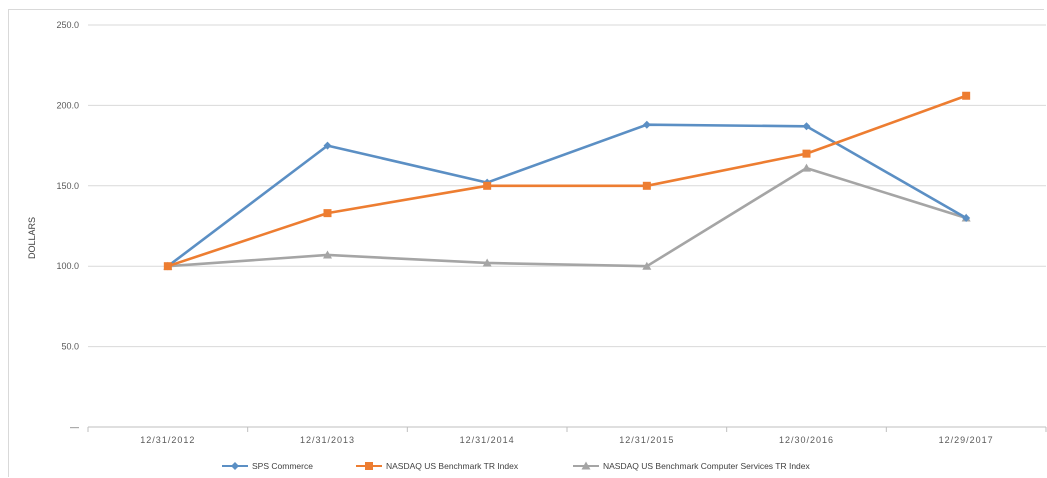  I want to click on y-tick-label: 200.0, so click(67, 105).